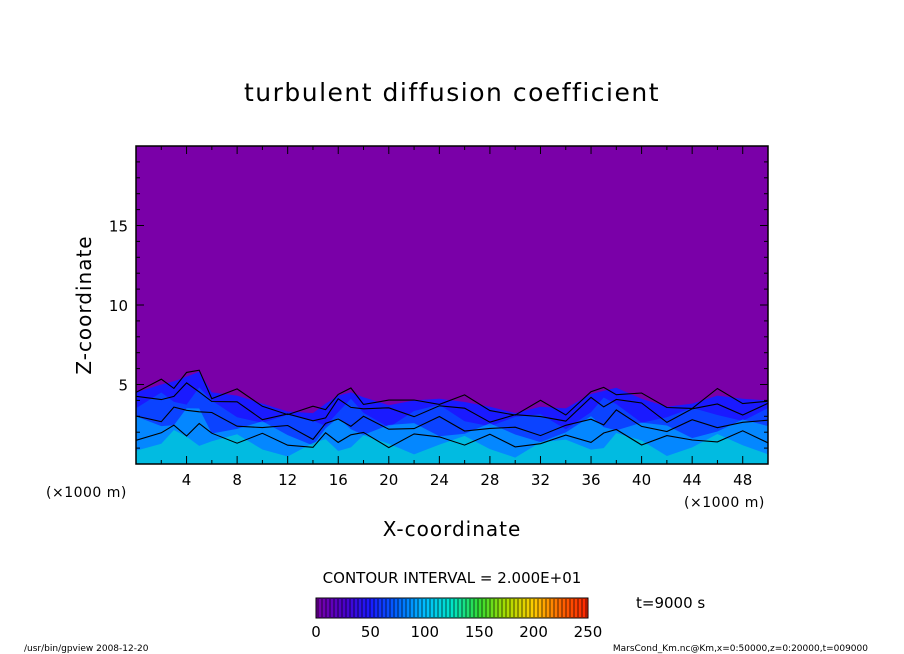 The height and width of the screenshot is (654, 904). I want to click on colorbar-tick-label: 100, so click(424, 632).